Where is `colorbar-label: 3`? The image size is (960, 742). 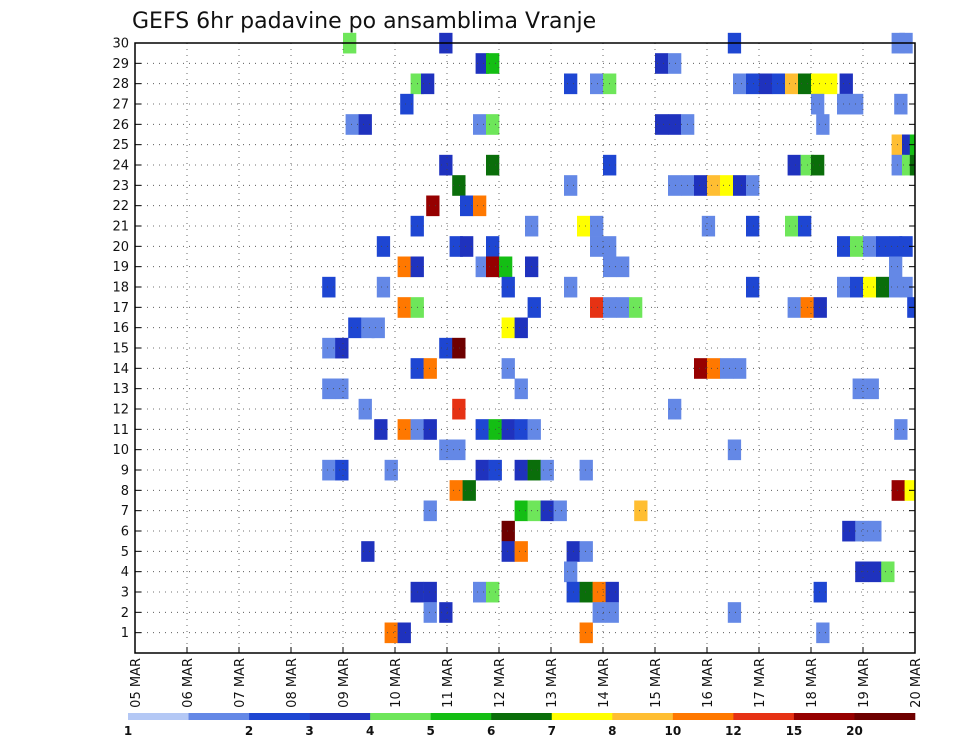 colorbar-label: 3 is located at coordinates (309, 731).